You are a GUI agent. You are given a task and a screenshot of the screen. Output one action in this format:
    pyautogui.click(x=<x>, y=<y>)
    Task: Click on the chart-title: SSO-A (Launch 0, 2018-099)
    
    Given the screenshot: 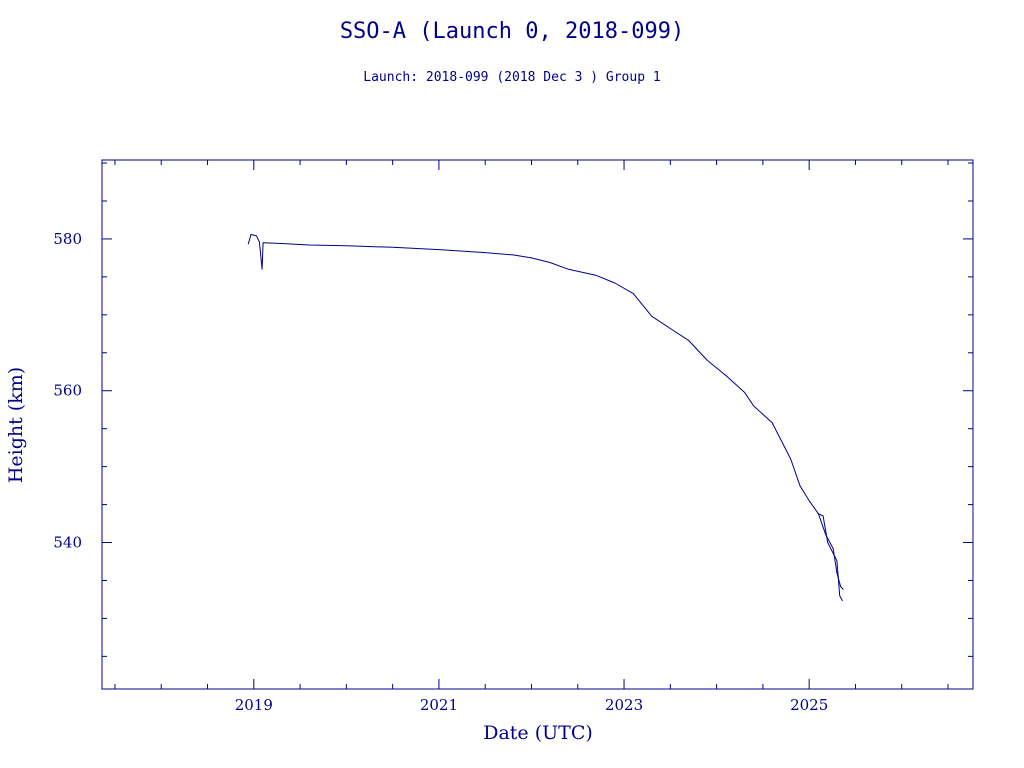 What is the action you would take?
    pyautogui.click(x=512, y=31)
    